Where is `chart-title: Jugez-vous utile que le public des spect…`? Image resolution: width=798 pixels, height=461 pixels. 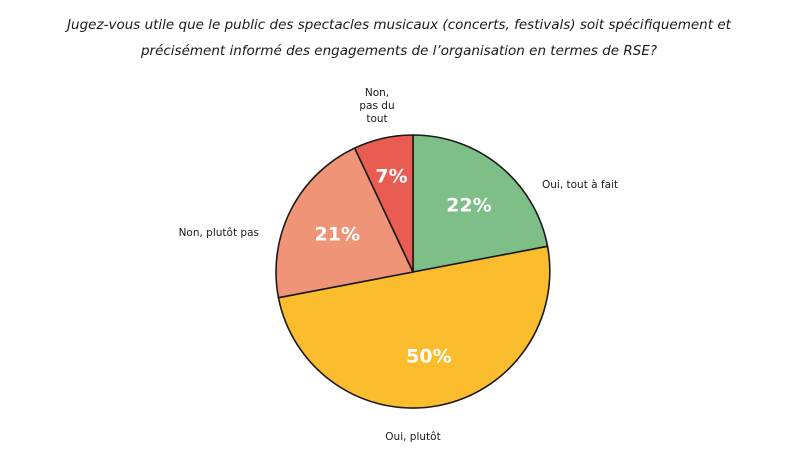 chart-title: Jugez-vous utile que le public des spect… is located at coordinates (399, 38).